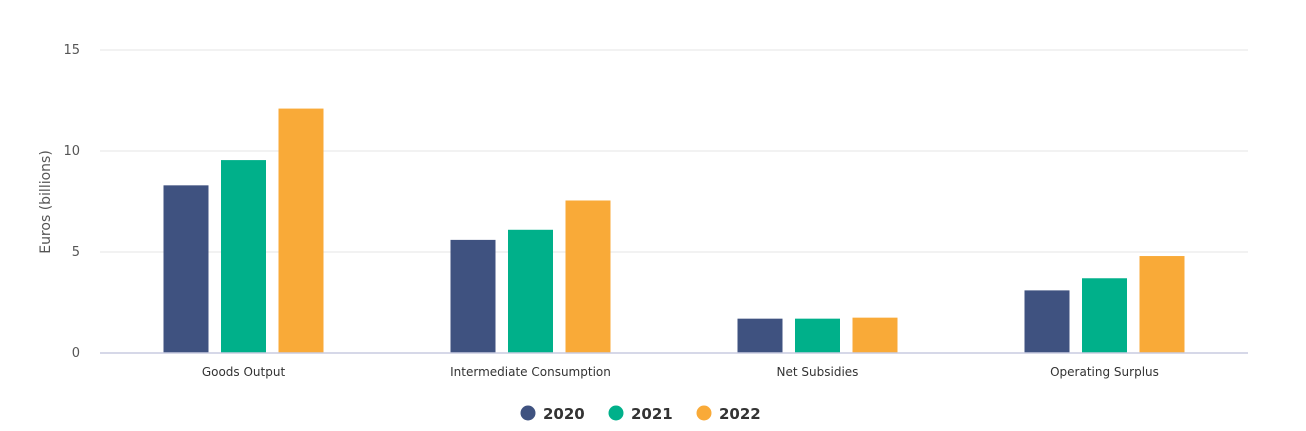 This screenshot has width=1306, height=431. Describe the element at coordinates (76, 252) in the screenshot. I see `y-tick-label: 5` at that location.